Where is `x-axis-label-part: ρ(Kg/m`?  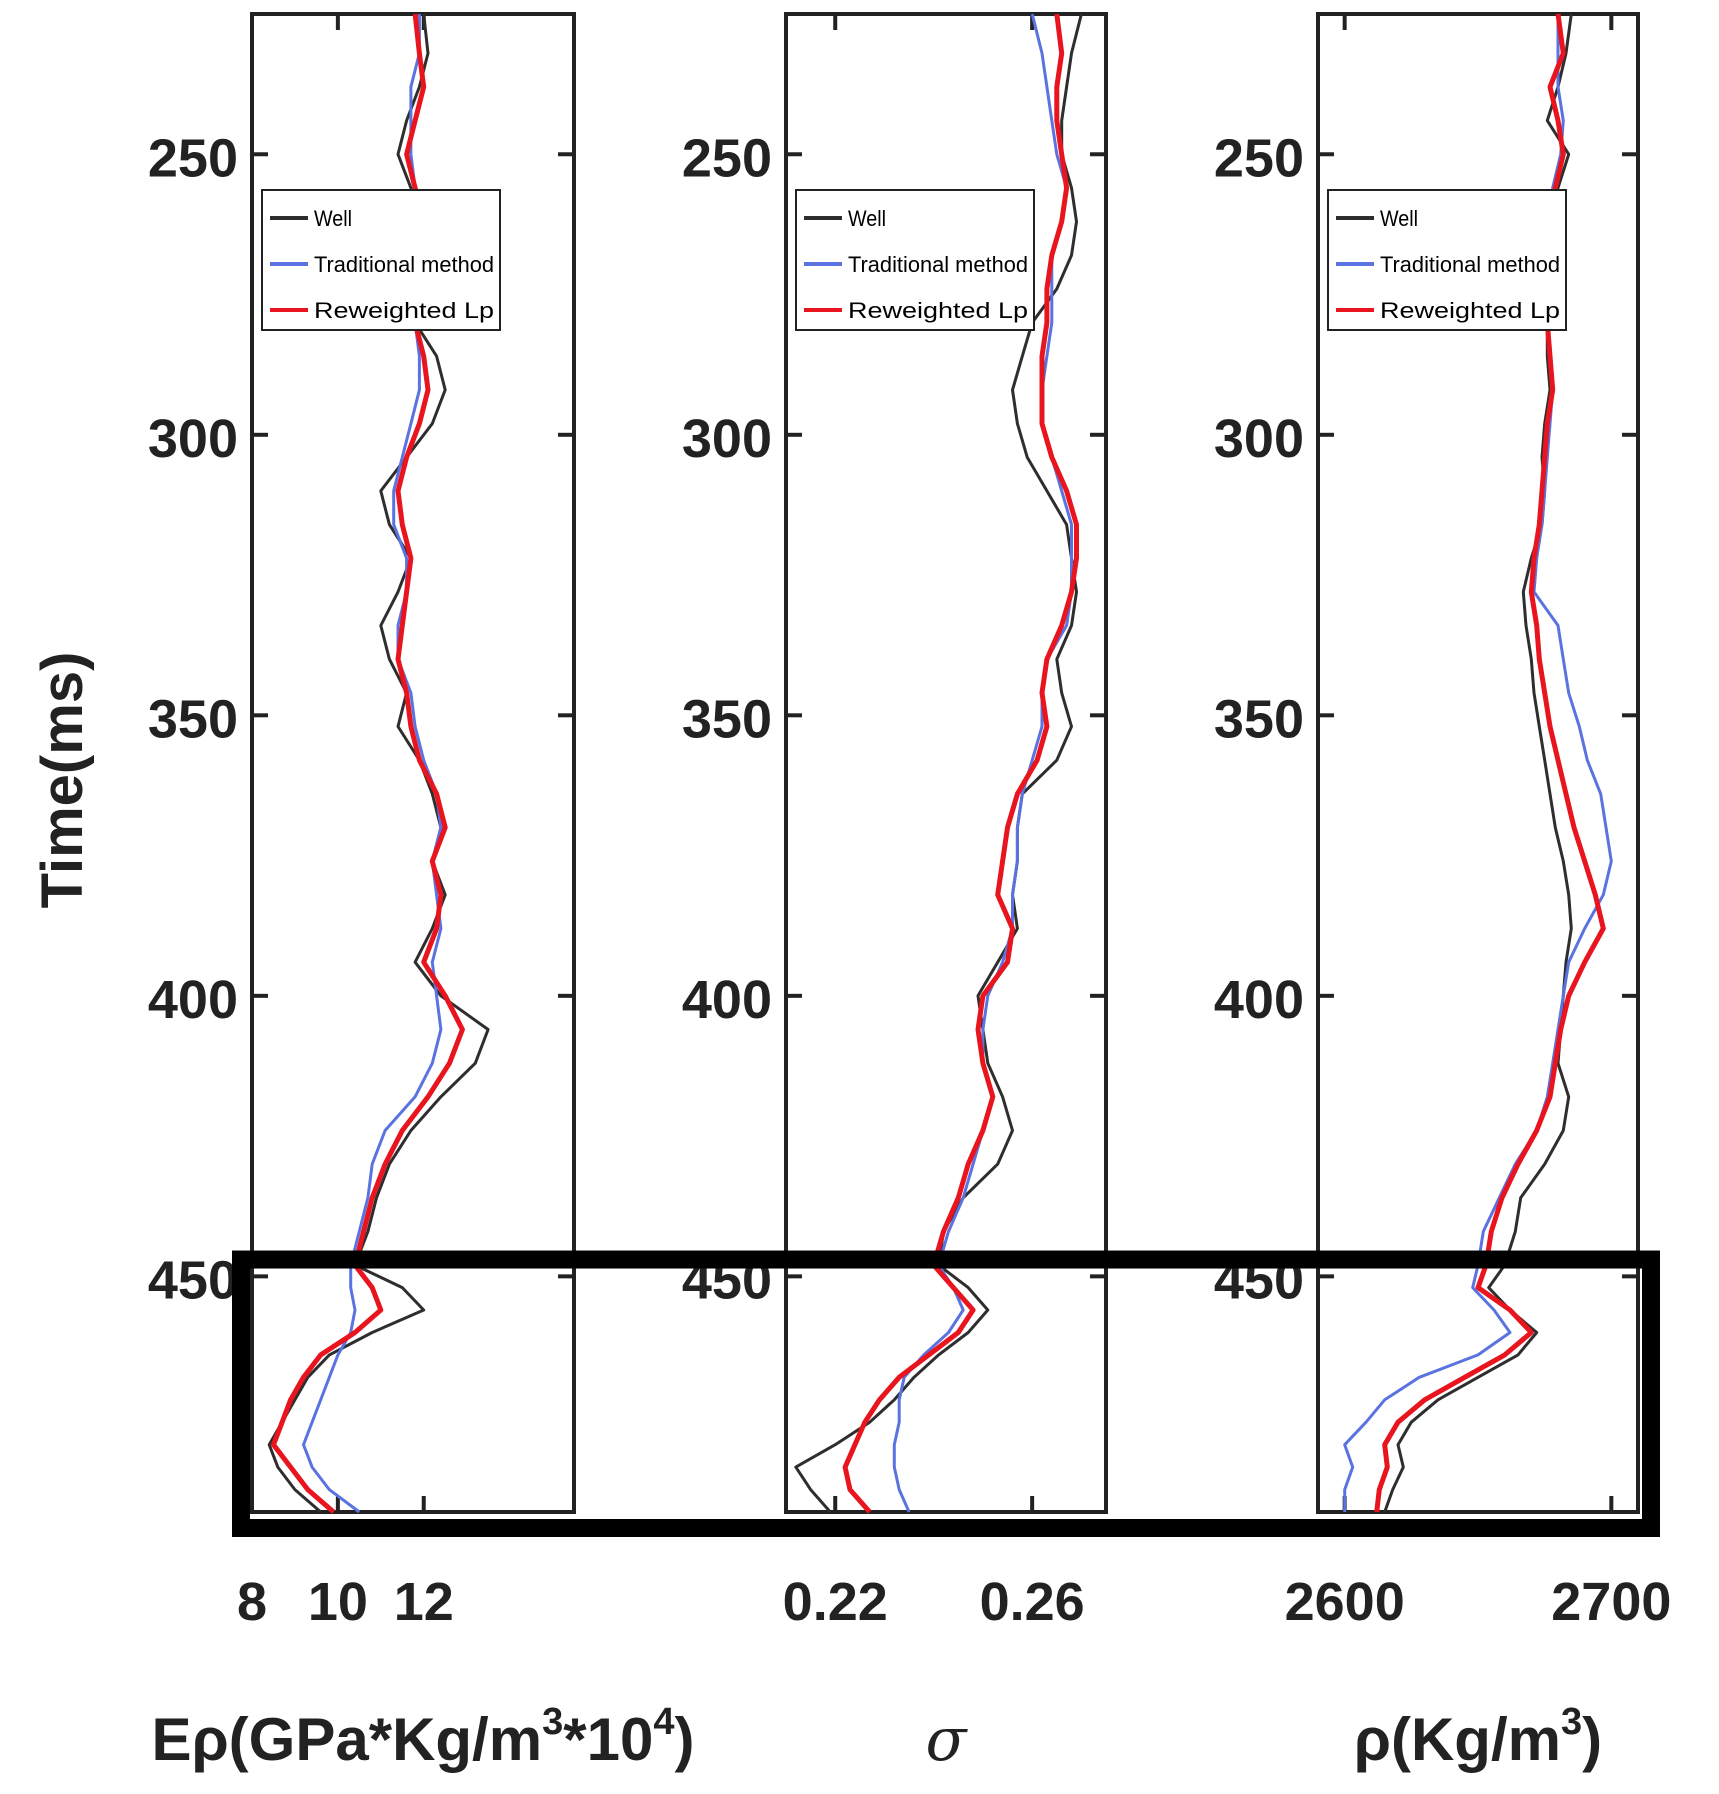 x-axis-label-part: ρ(Kg/m is located at coordinates (1457, 1739).